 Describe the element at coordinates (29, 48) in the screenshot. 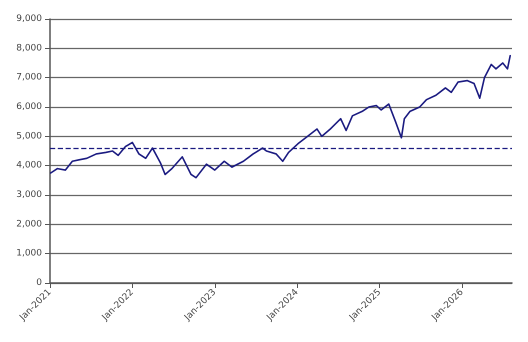

I see `y-tick-label: 8,000` at that location.